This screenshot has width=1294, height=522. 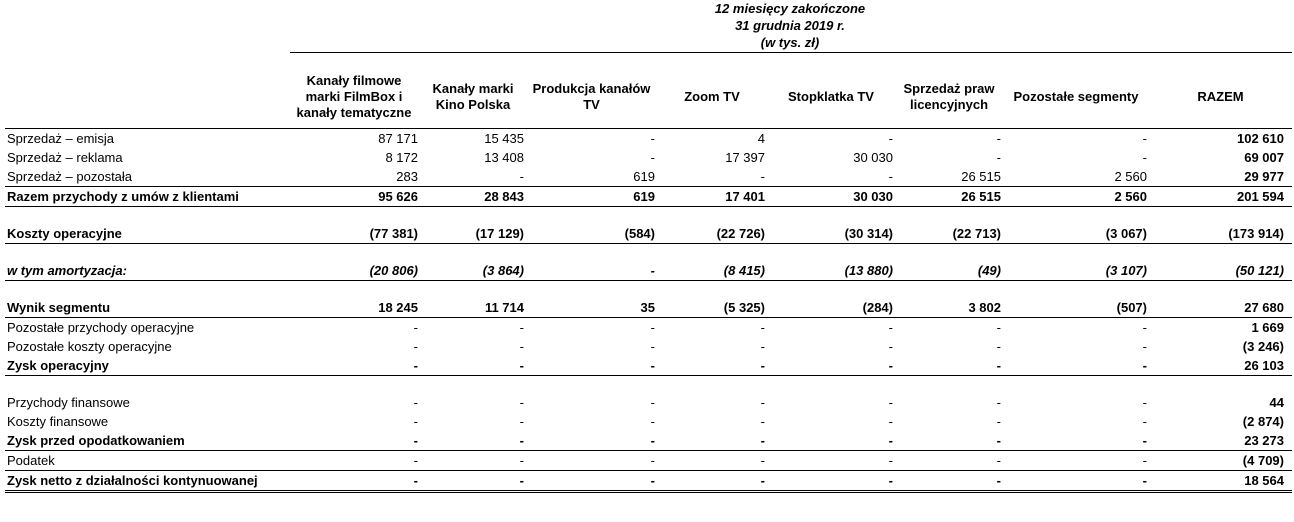 What do you see at coordinates (648, 421) in the screenshot?
I see `table-row: Koszty finansowe - - - - - - - (2 874)` at bounding box center [648, 421].